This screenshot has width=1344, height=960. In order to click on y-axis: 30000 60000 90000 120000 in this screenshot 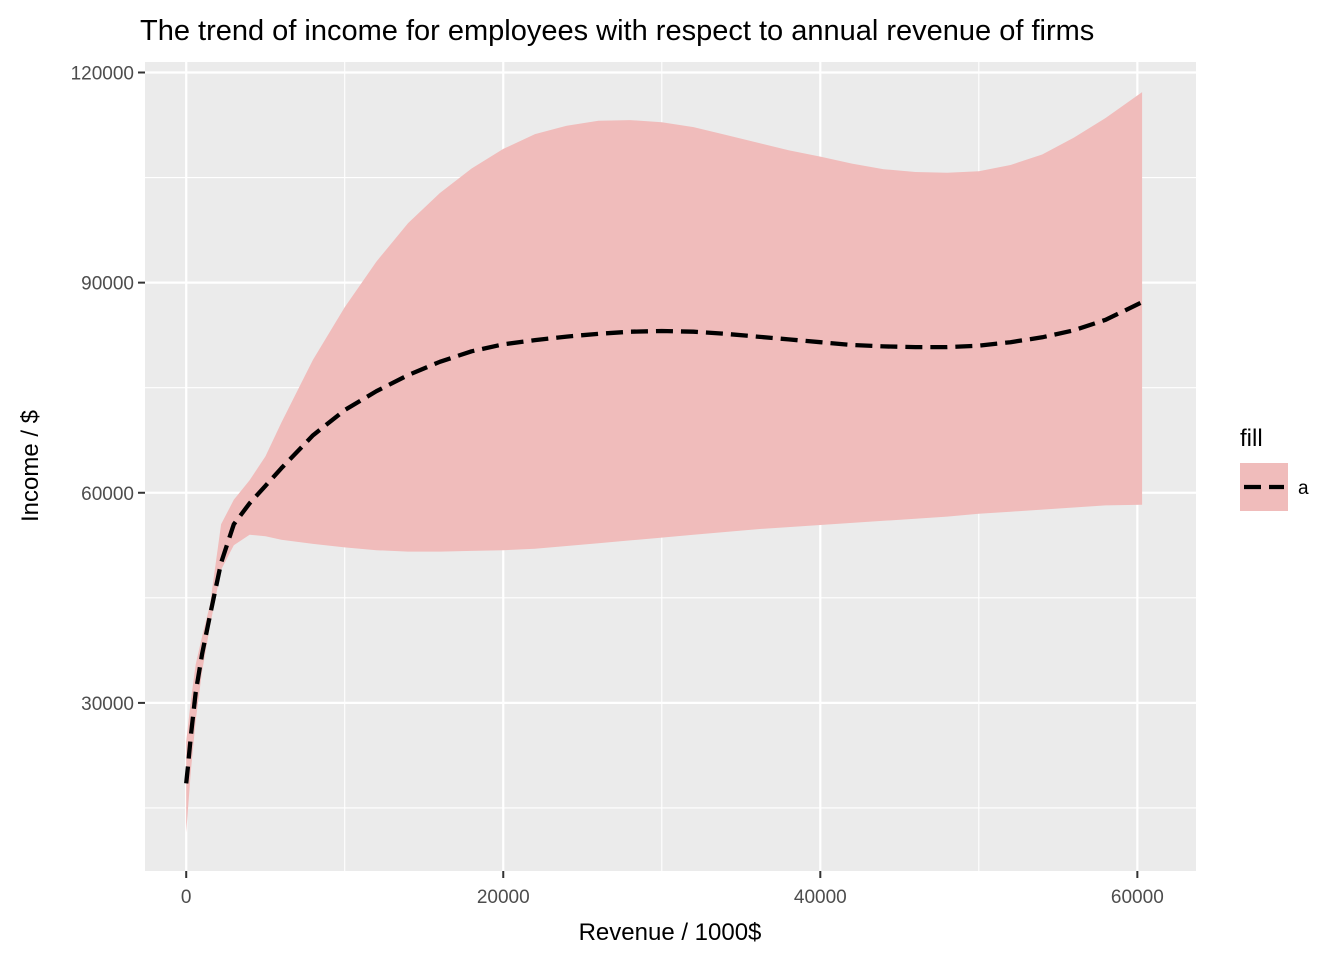, I will do `click(108, 389)`.